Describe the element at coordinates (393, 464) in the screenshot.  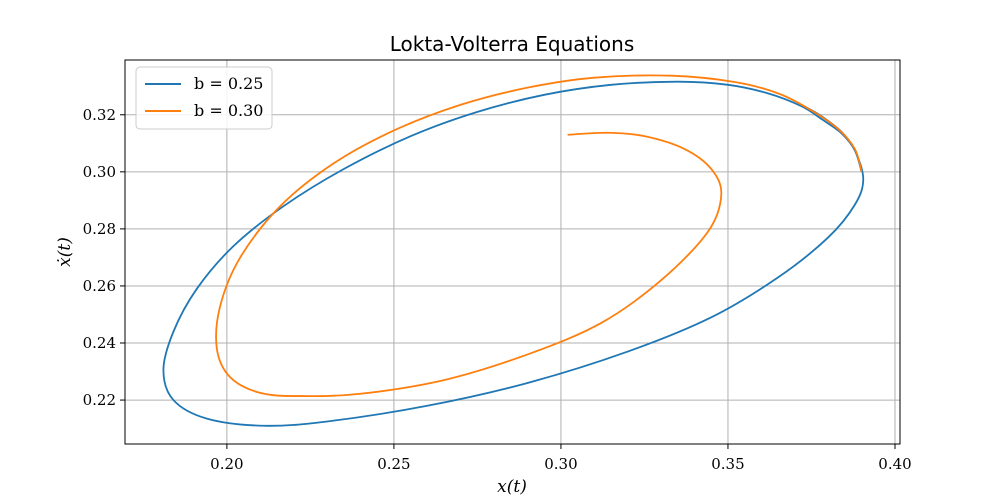
I see `x-tick-label: 0.25` at that location.